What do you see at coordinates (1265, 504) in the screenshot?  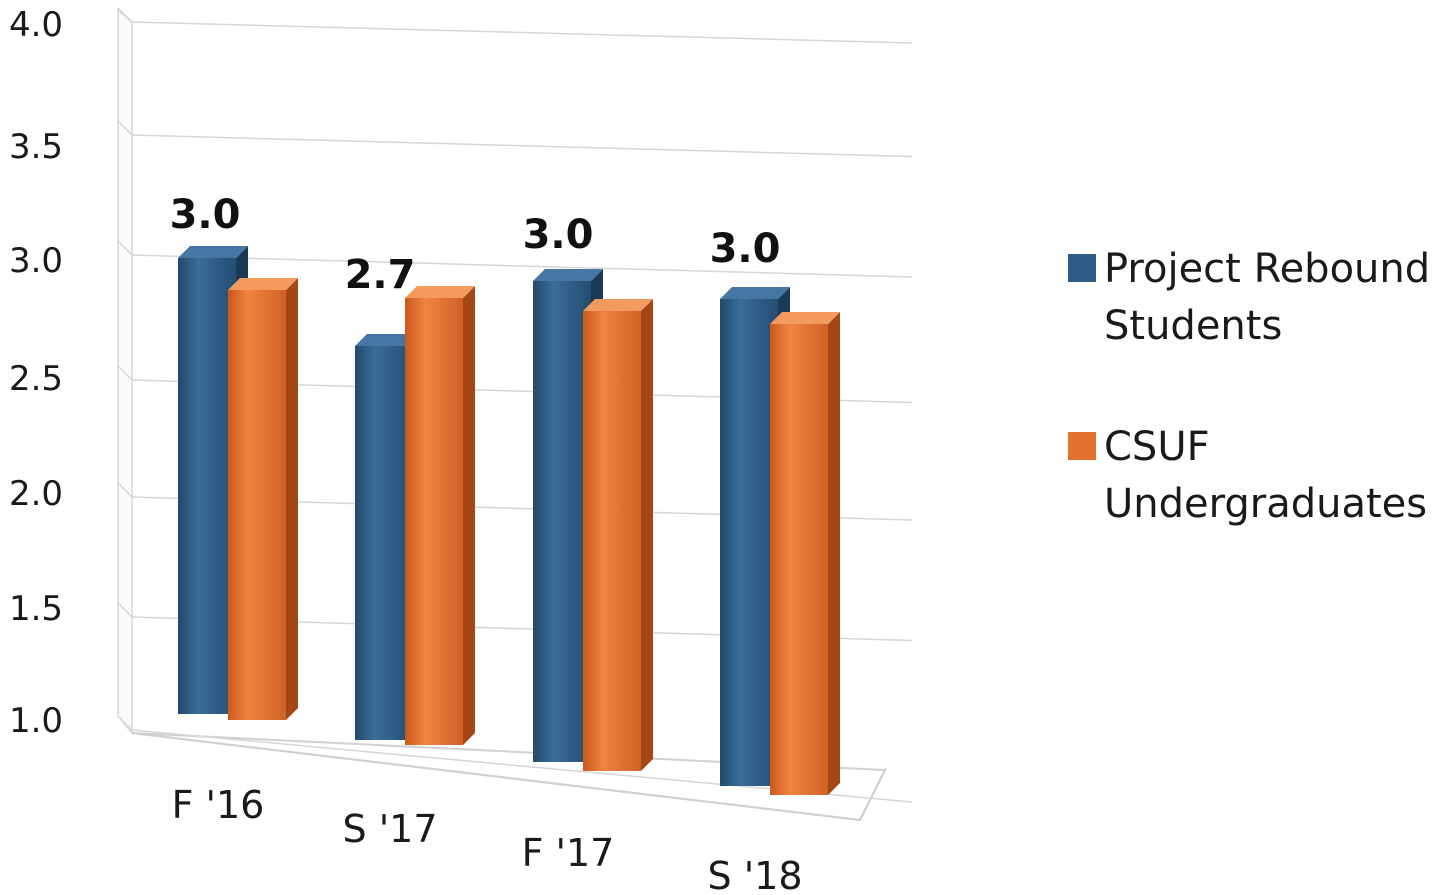 I see `legend-label: Undergraduates` at bounding box center [1265, 504].